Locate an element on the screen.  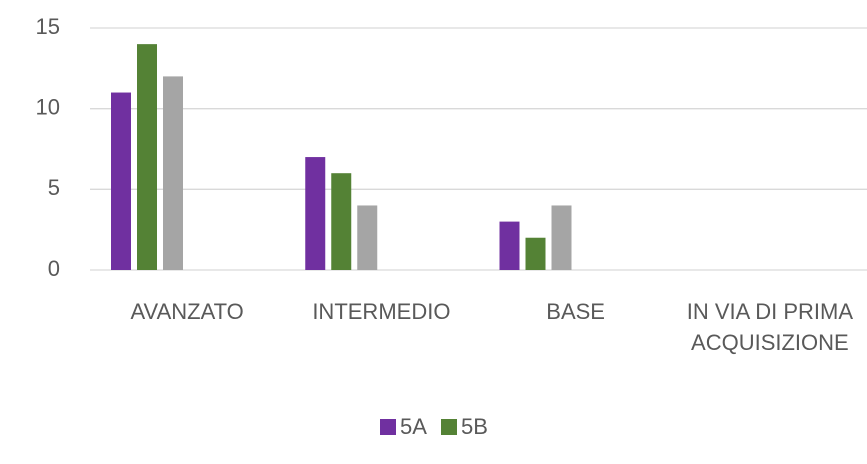
y-tick-label: 5 is located at coordinates (54, 187).